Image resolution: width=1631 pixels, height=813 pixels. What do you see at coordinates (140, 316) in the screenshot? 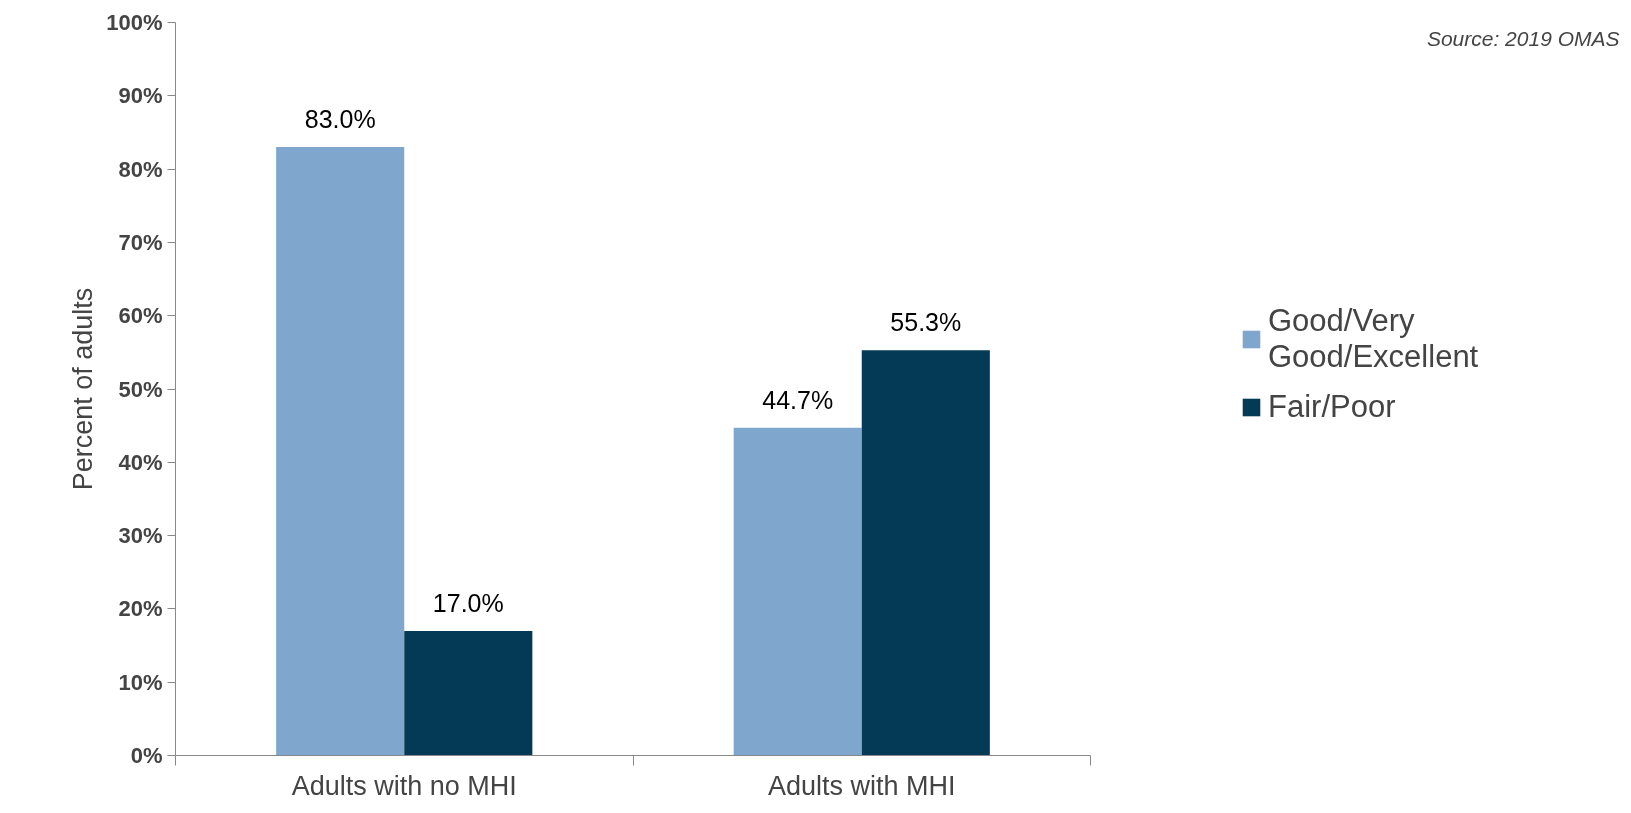
I see `y-tick-label: 60%` at bounding box center [140, 316].